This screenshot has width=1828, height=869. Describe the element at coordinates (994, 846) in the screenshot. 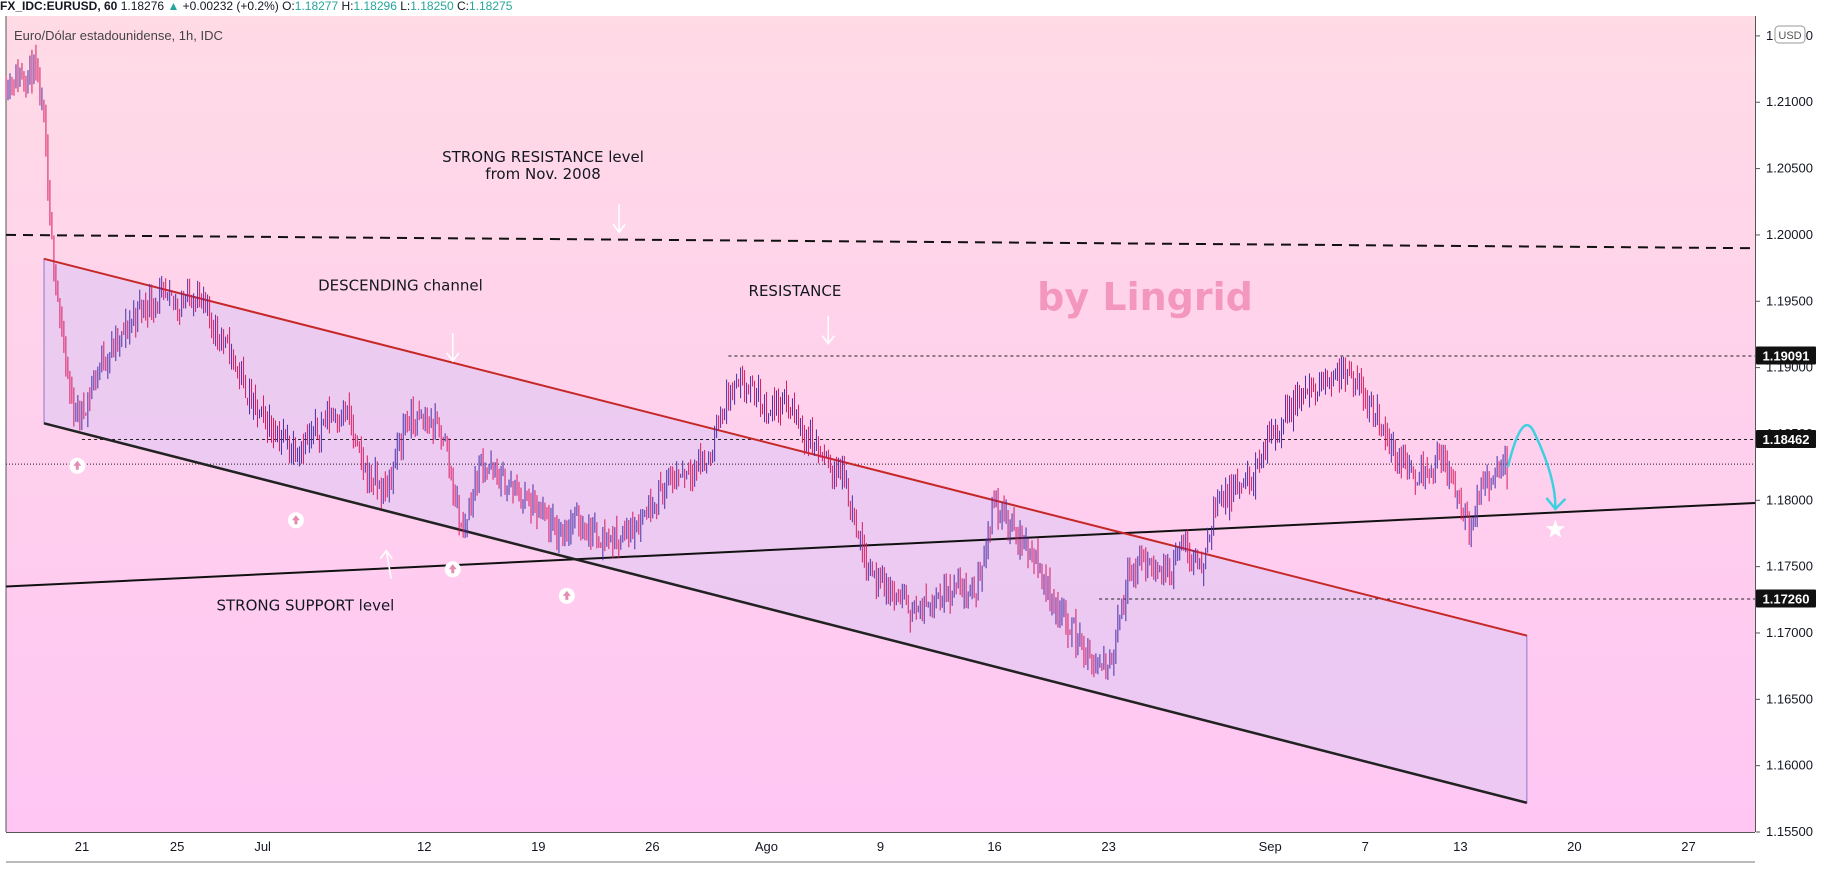

I see `time-axis-label: 16` at that location.